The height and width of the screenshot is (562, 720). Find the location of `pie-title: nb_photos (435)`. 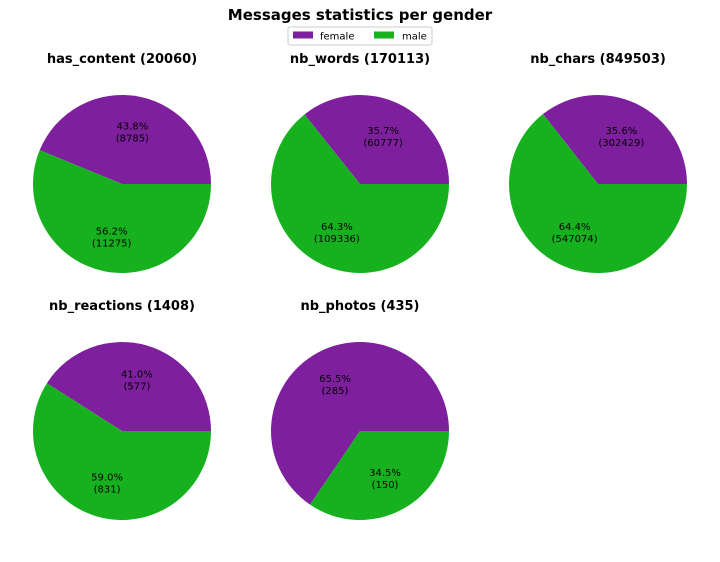

pie-title: nb_photos (435) is located at coordinates (360, 306).